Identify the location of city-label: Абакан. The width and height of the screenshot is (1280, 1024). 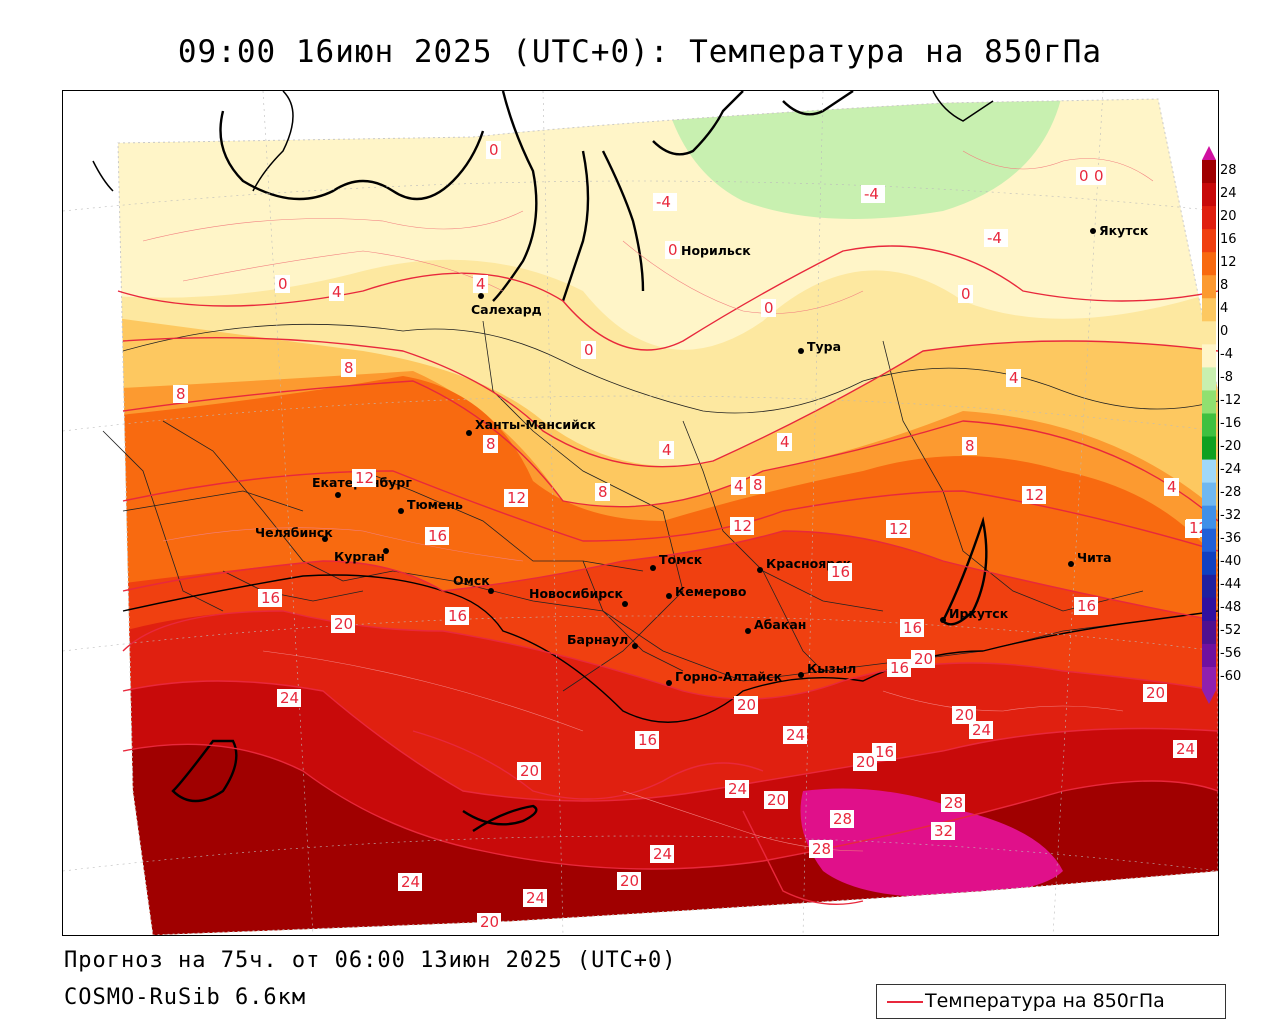
(780, 624).